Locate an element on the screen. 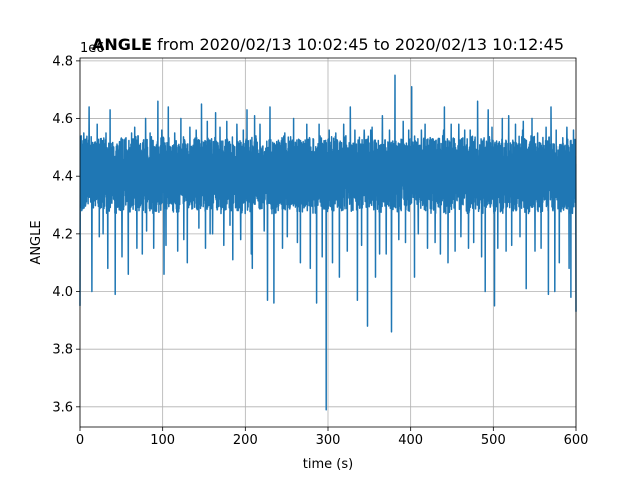  x-axis-label: time (s) is located at coordinates (328, 464).